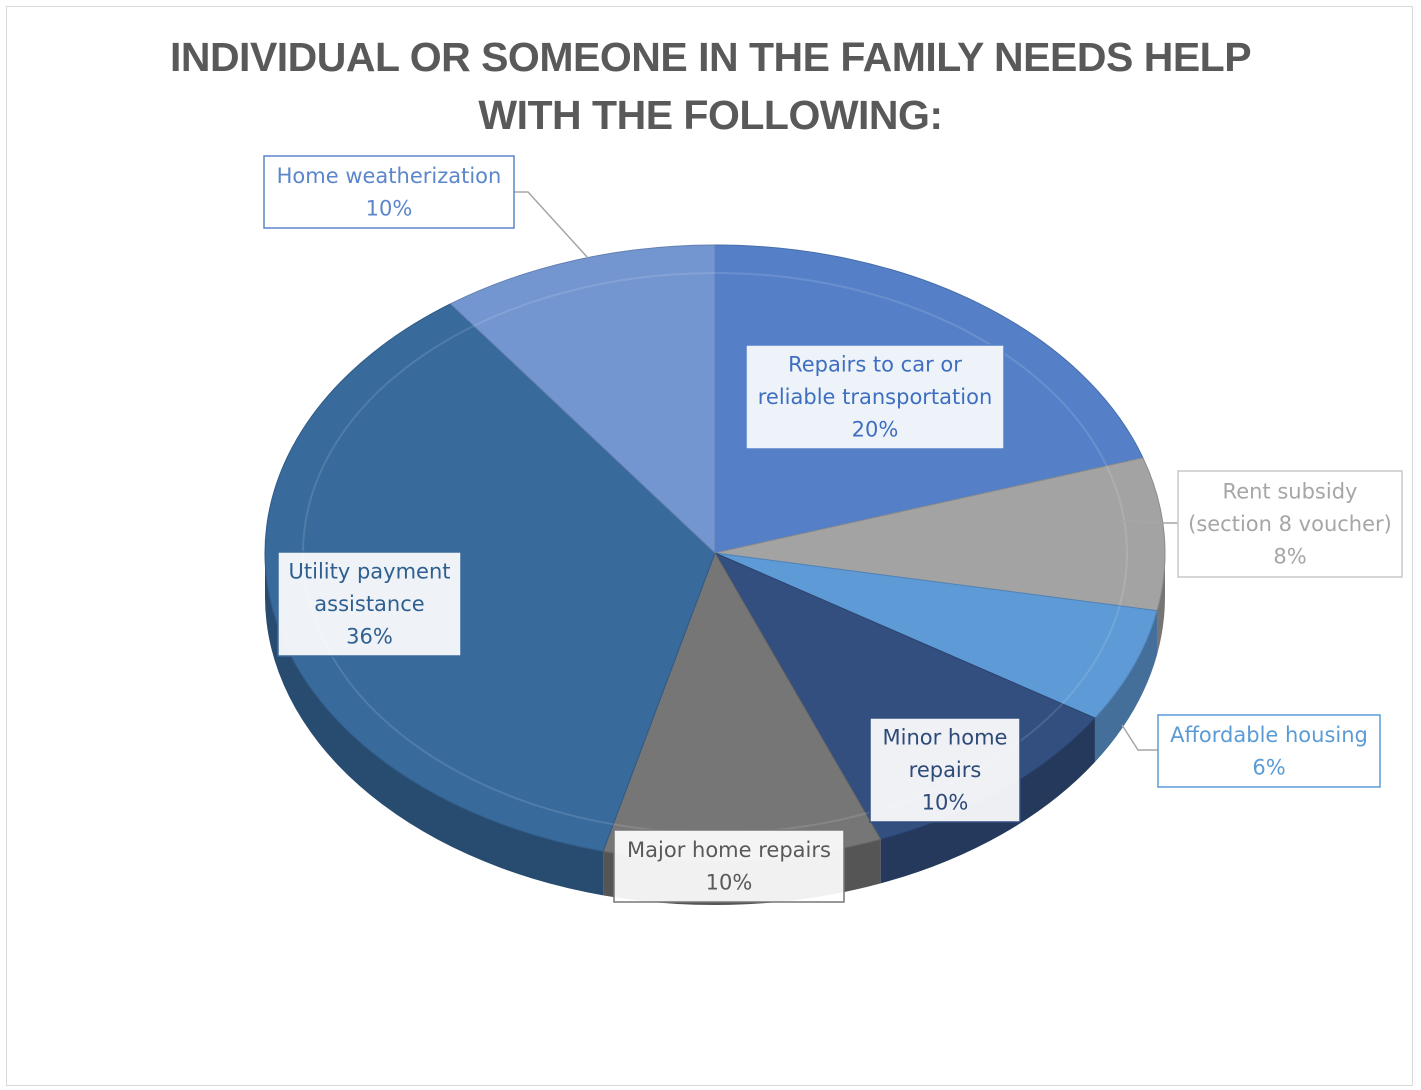  I want to click on chart-title-line-2: WITH THE FOLLOWING:, so click(710, 115).